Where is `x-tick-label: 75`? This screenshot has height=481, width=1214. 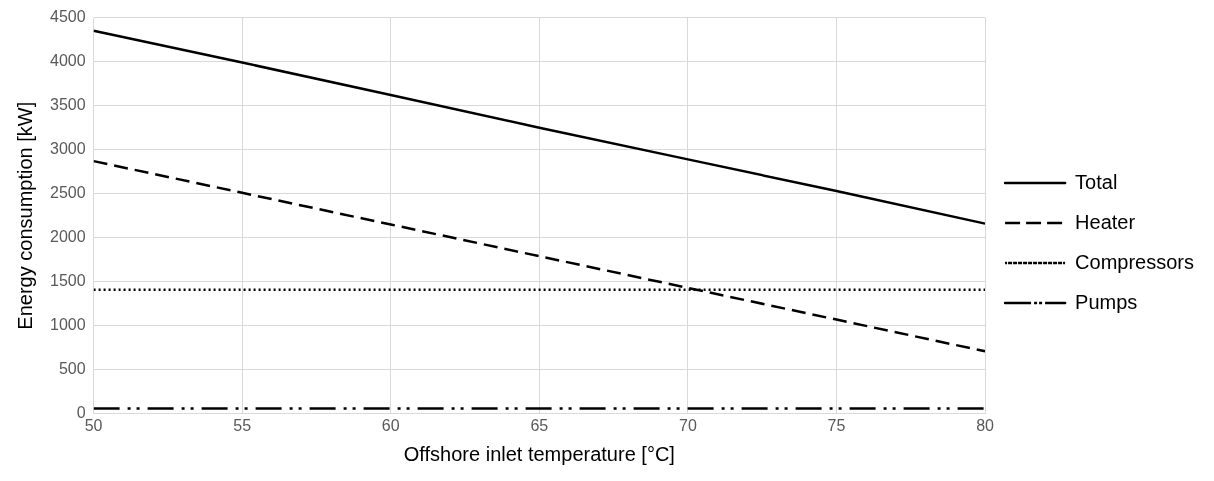 x-tick-label: 75 is located at coordinates (836, 425).